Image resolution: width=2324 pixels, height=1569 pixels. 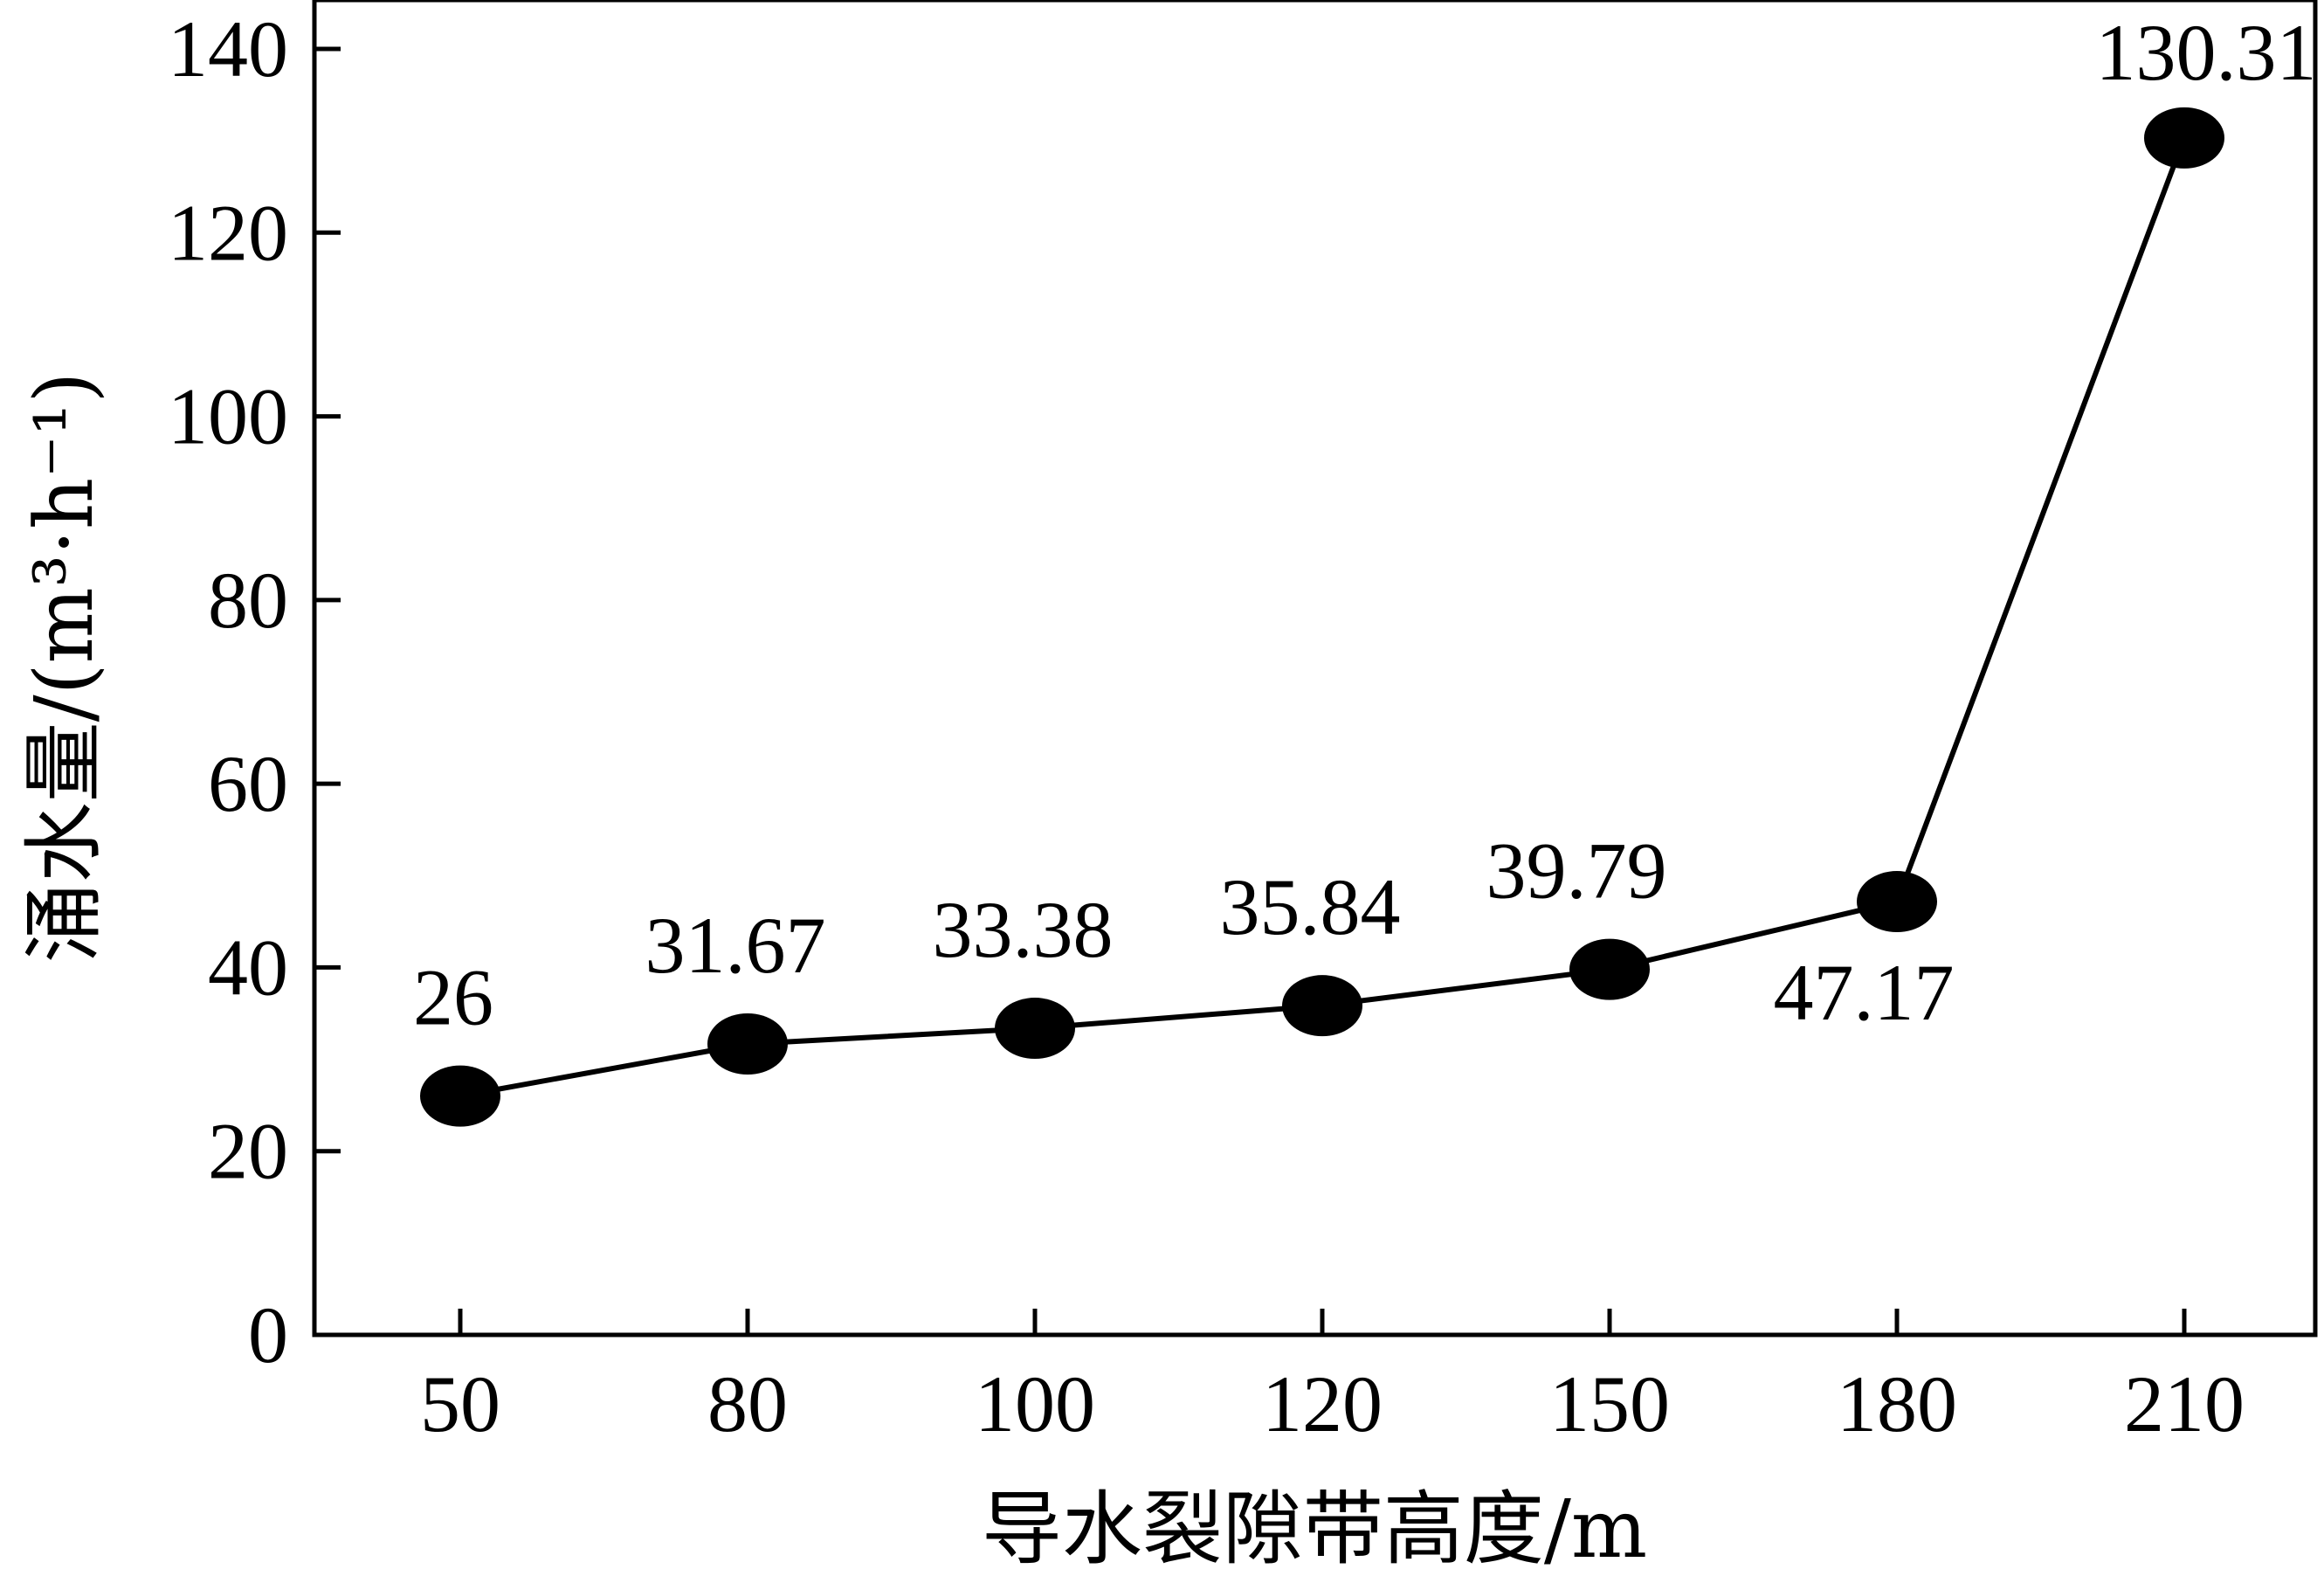 What do you see at coordinates (460, 1403) in the screenshot?
I see `x-tick-label: 50` at bounding box center [460, 1403].